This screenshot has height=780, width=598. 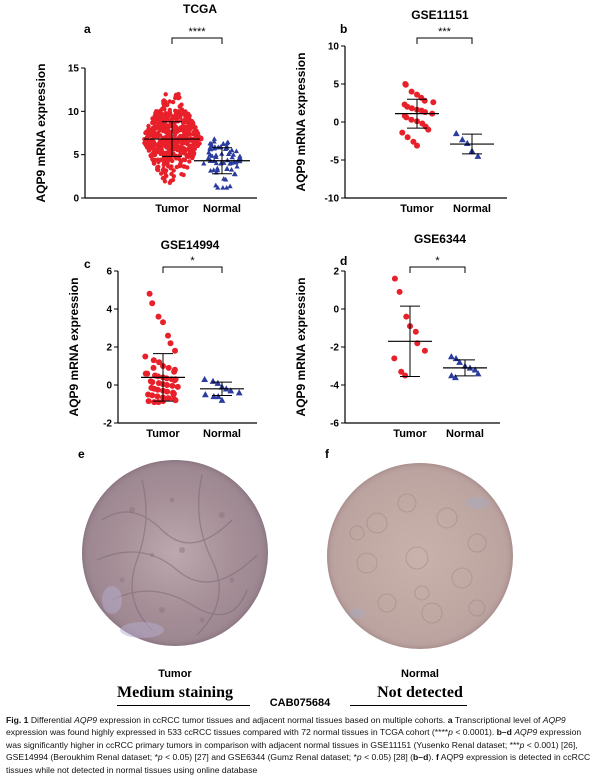 What do you see at coordinates (175, 674) in the screenshot?
I see `tumor-label: Tumor` at bounding box center [175, 674].